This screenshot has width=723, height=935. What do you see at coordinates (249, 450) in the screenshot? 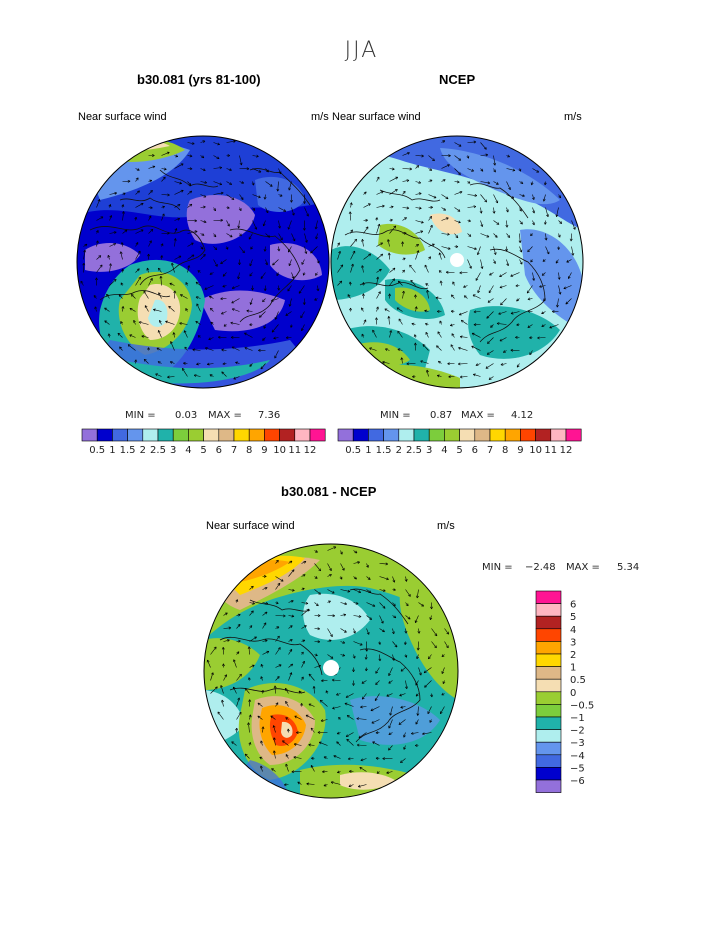
I see `colorbar-tick-label: 8` at bounding box center [249, 450].